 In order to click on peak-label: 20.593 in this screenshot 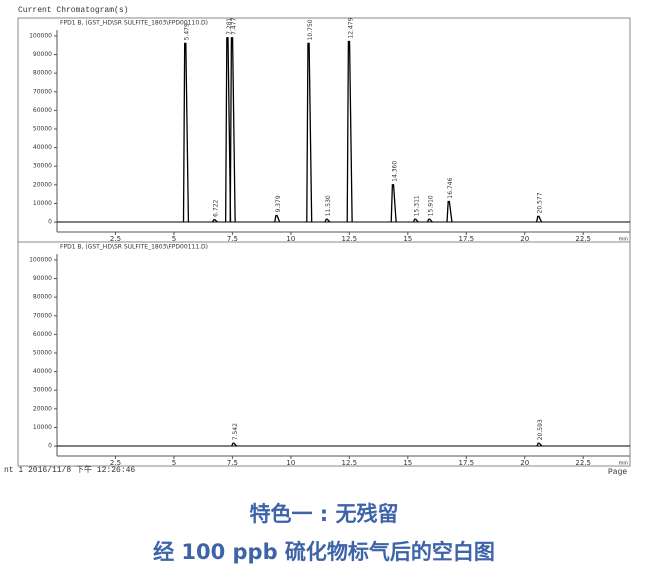, I will do `click(540, 429)`.